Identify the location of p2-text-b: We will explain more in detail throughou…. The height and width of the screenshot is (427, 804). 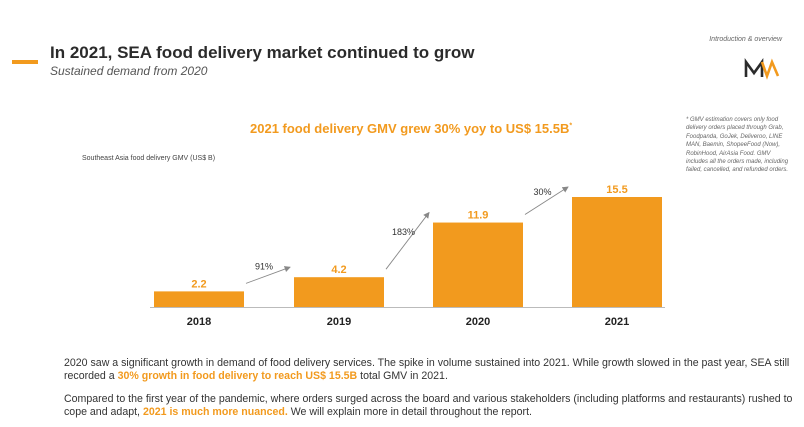
(409, 412).